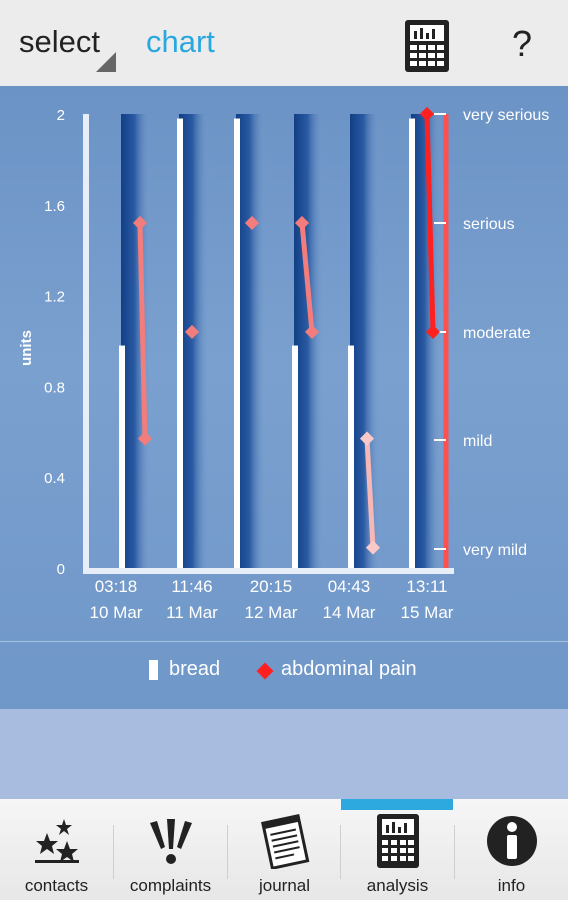 Image resolution: width=568 pixels, height=900 pixels. I want to click on empty-area, so click(284, 754).